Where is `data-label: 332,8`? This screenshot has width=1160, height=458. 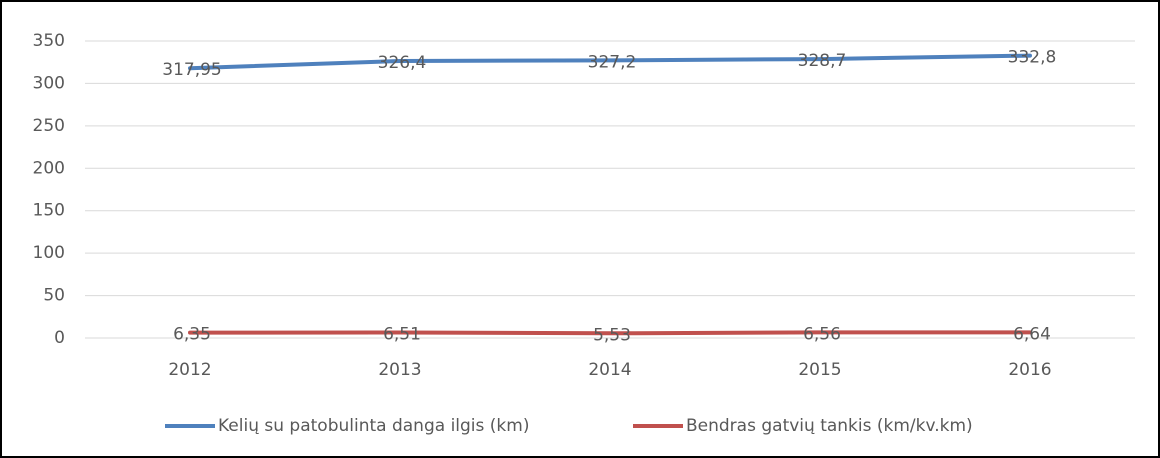
data-label: 332,8 is located at coordinates (1032, 58).